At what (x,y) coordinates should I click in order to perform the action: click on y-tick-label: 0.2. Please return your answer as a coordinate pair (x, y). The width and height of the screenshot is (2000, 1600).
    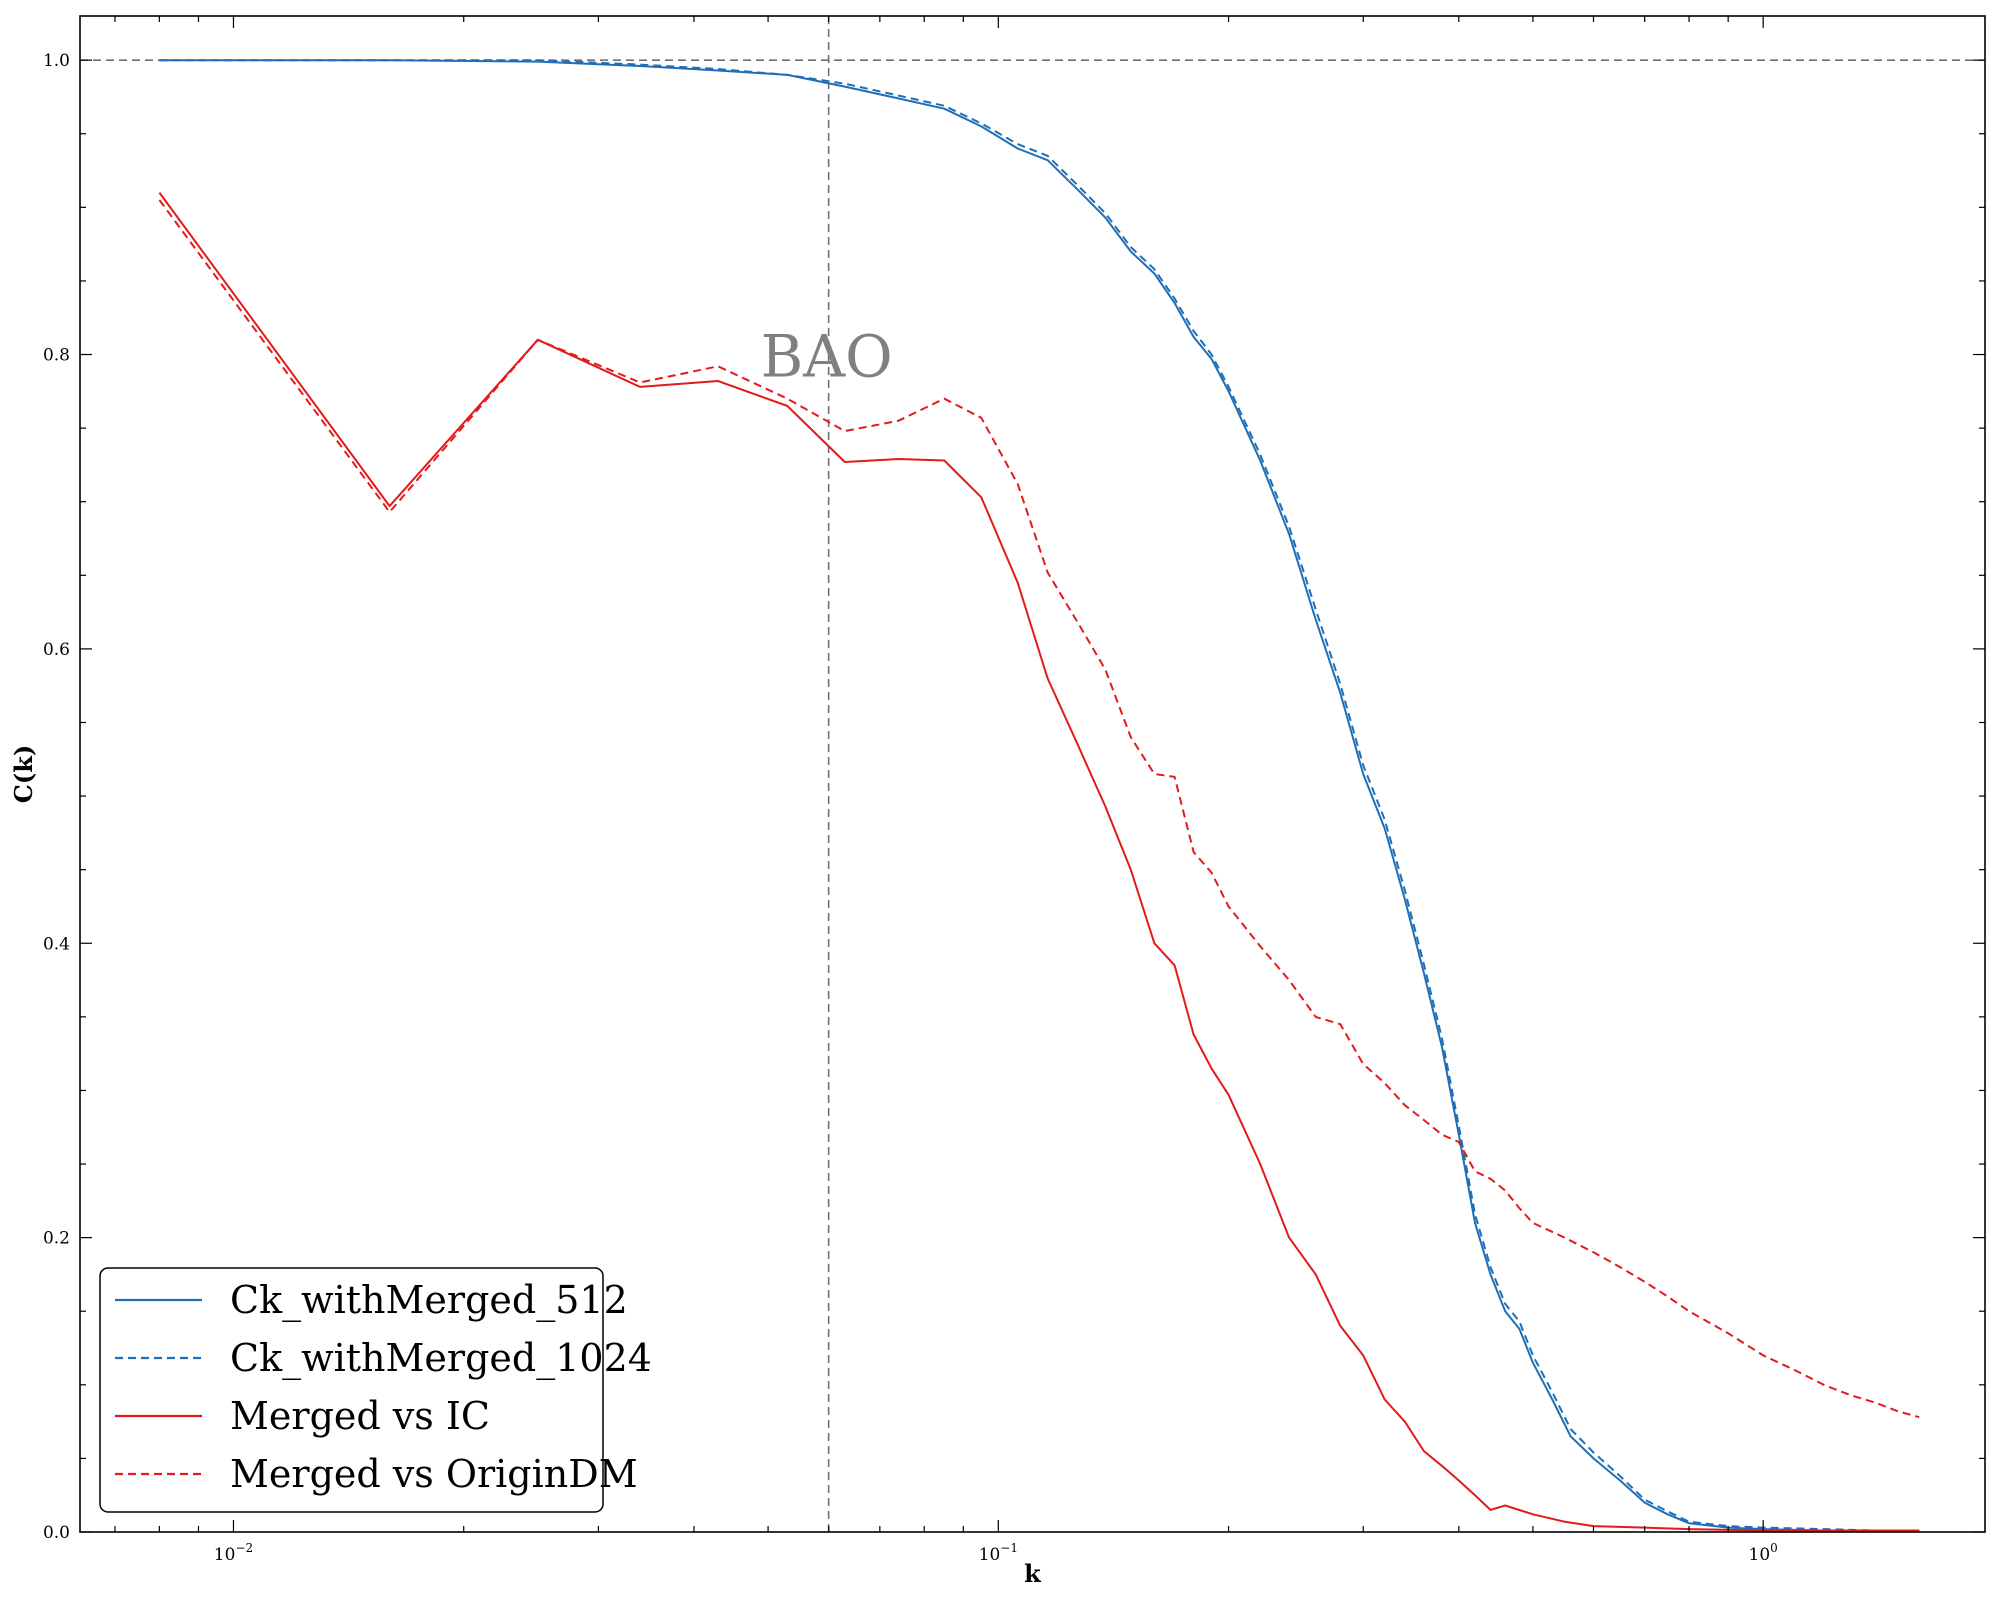
    Looking at the image, I should click on (56, 1239).